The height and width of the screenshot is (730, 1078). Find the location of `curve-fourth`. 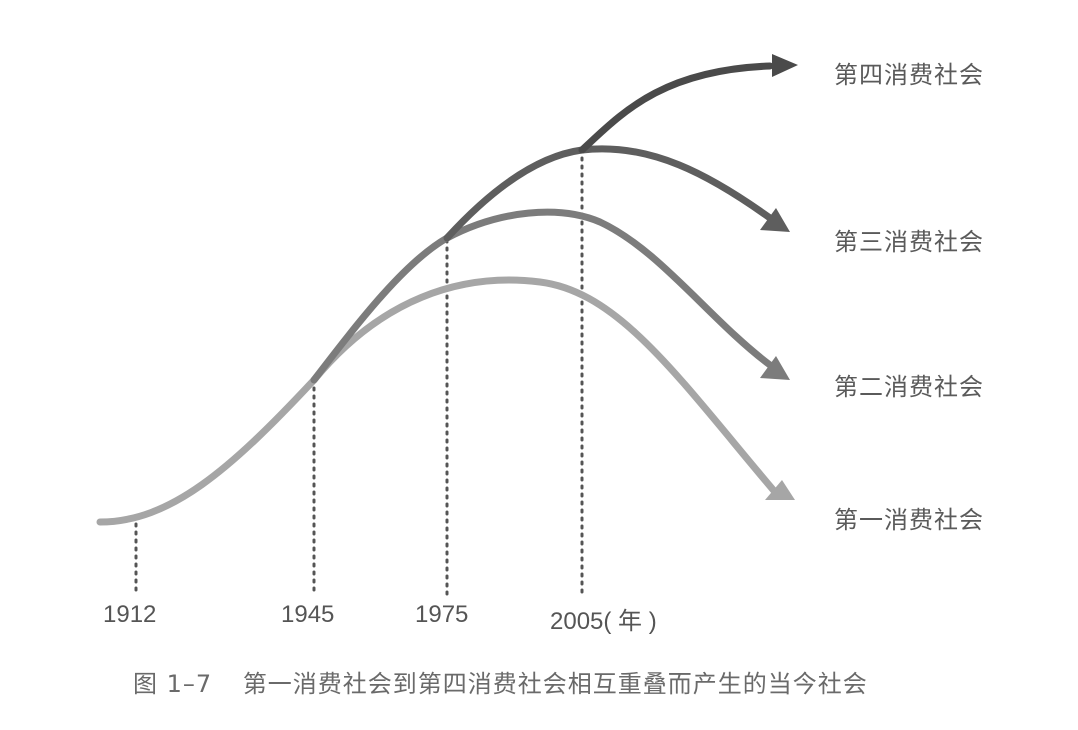

curve-fourth is located at coordinates (676, 108).